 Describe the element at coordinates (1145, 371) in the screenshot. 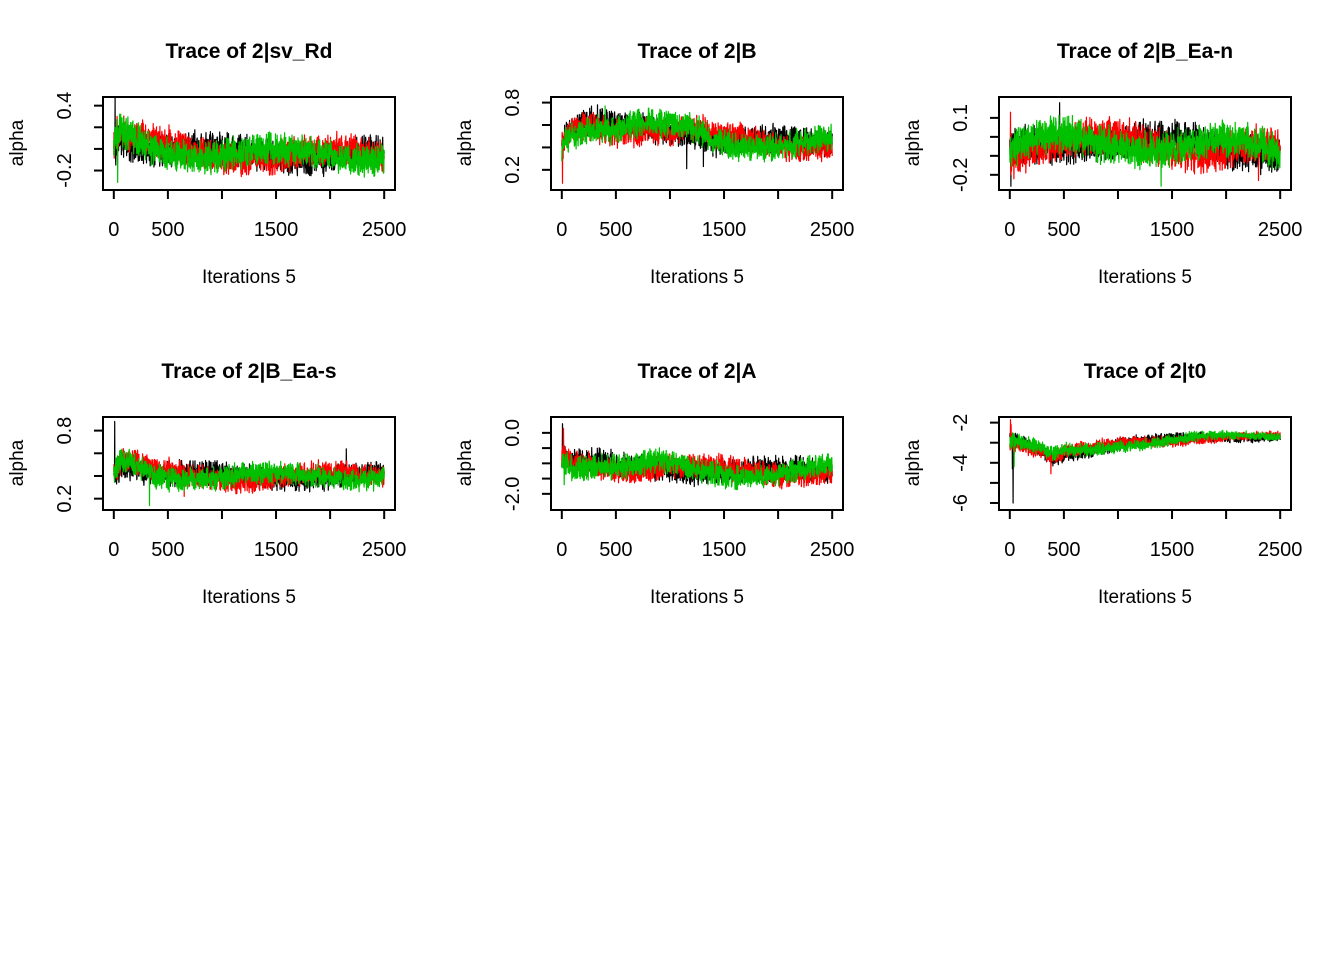

I see `plot-title: Trace of 2|t0` at that location.